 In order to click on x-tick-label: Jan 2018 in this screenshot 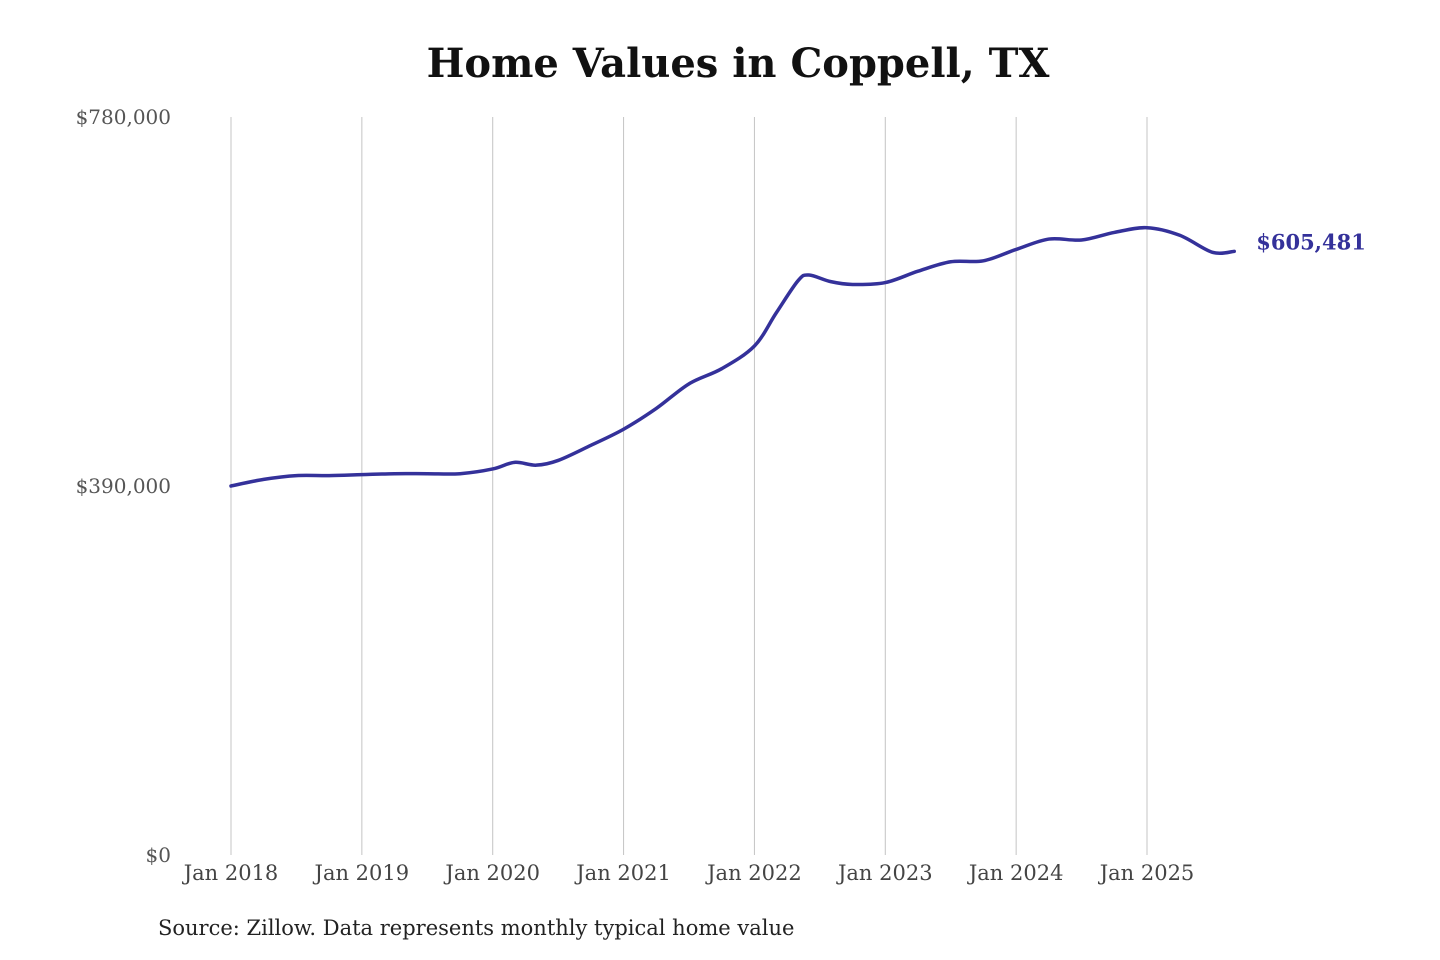, I will do `click(230, 873)`.